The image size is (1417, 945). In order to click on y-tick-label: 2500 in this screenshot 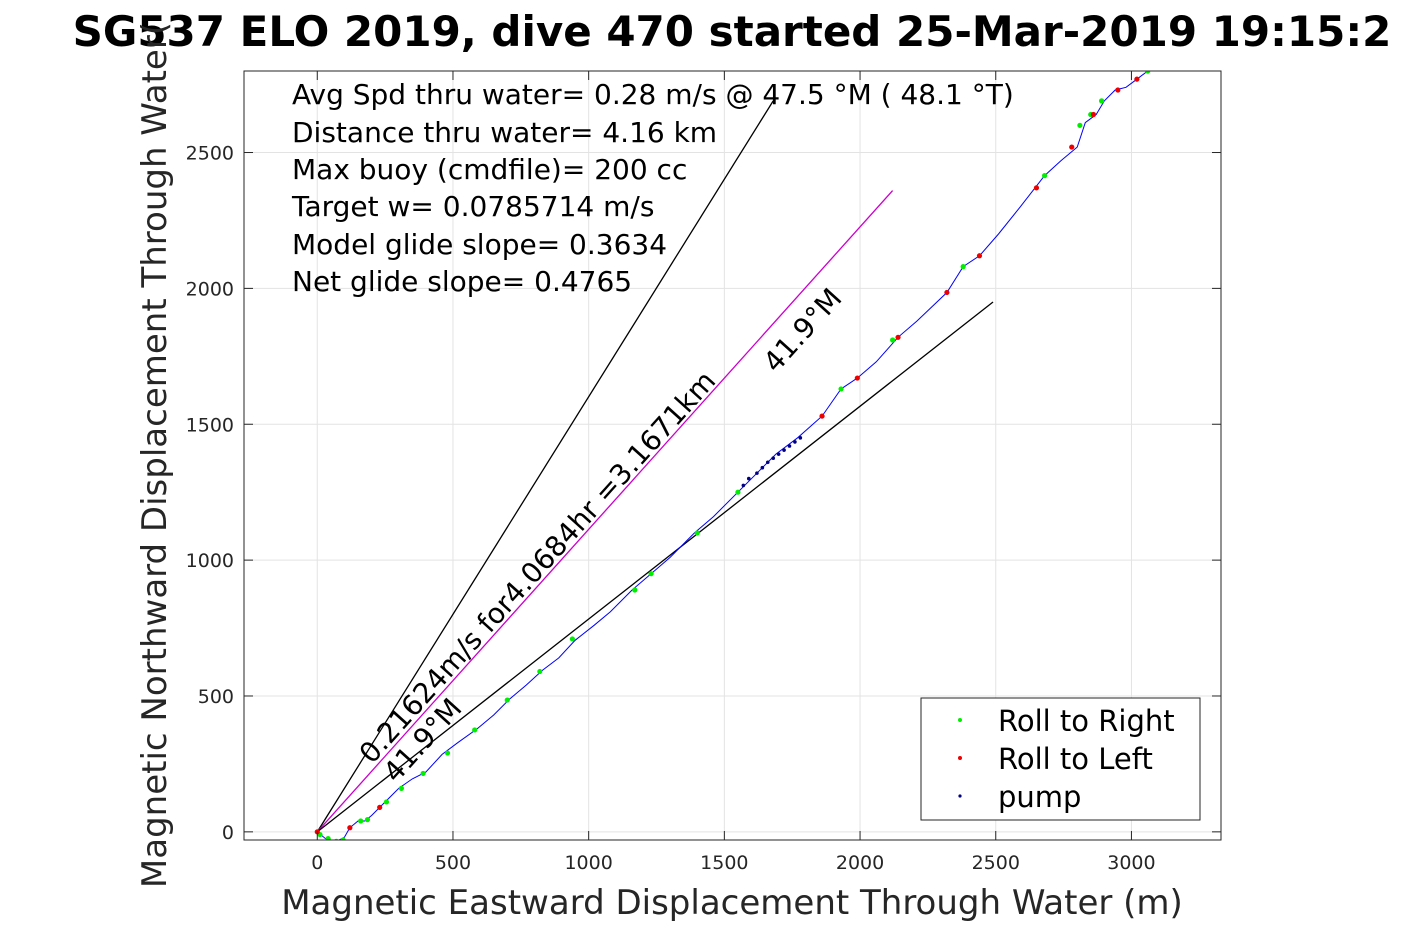, I will do `click(210, 154)`.